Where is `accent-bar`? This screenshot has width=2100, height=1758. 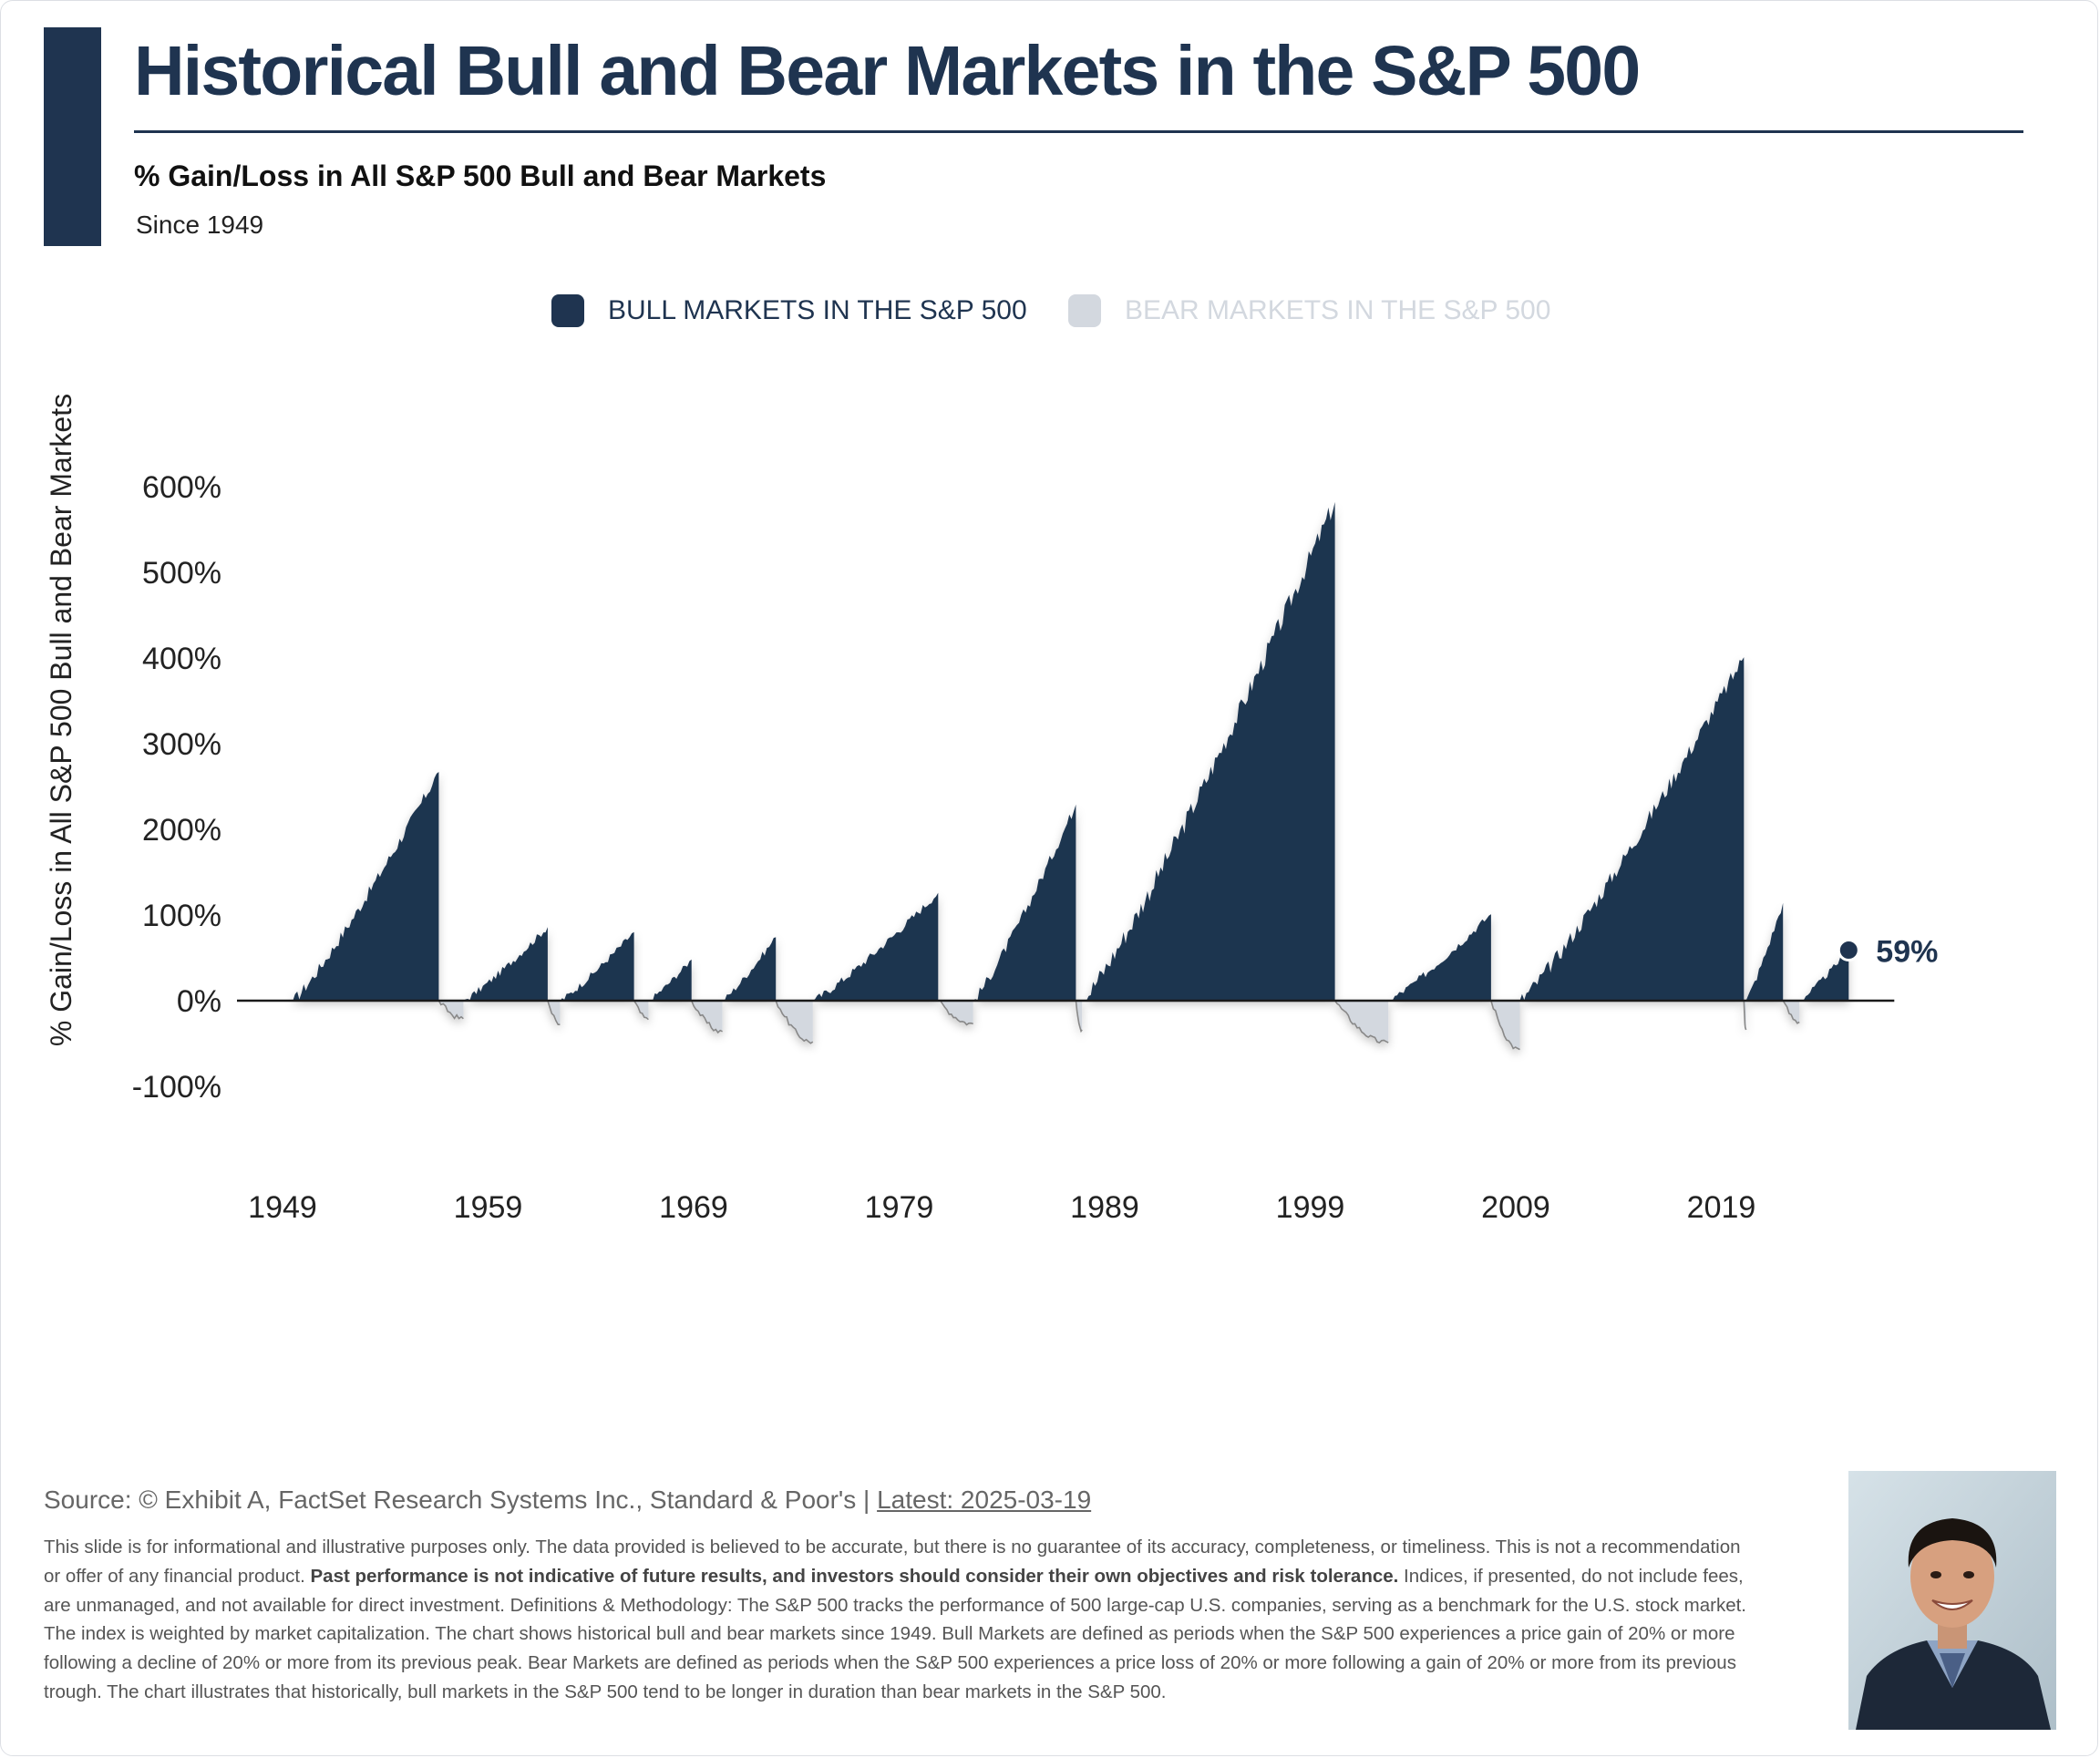 accent-bar is located at coordinates (72, 136).